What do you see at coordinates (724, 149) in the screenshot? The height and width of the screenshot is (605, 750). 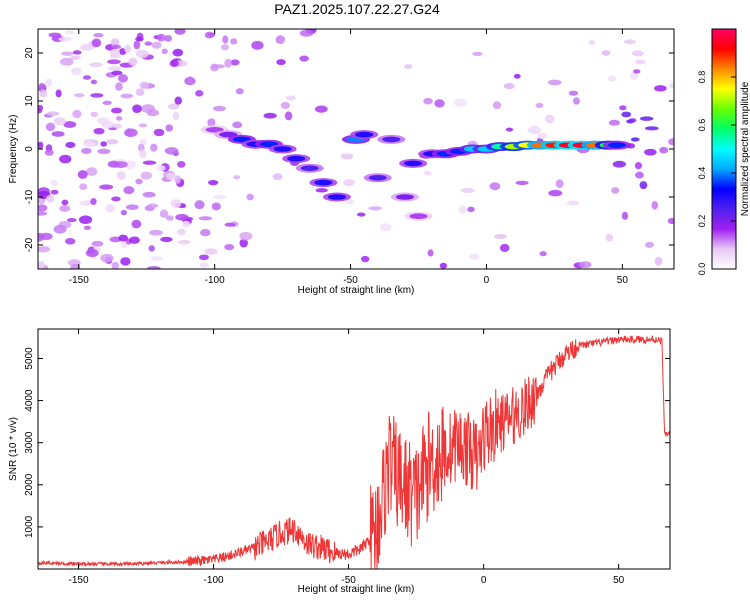 I see `colorbar-frame` at bounding box center [724, 149].